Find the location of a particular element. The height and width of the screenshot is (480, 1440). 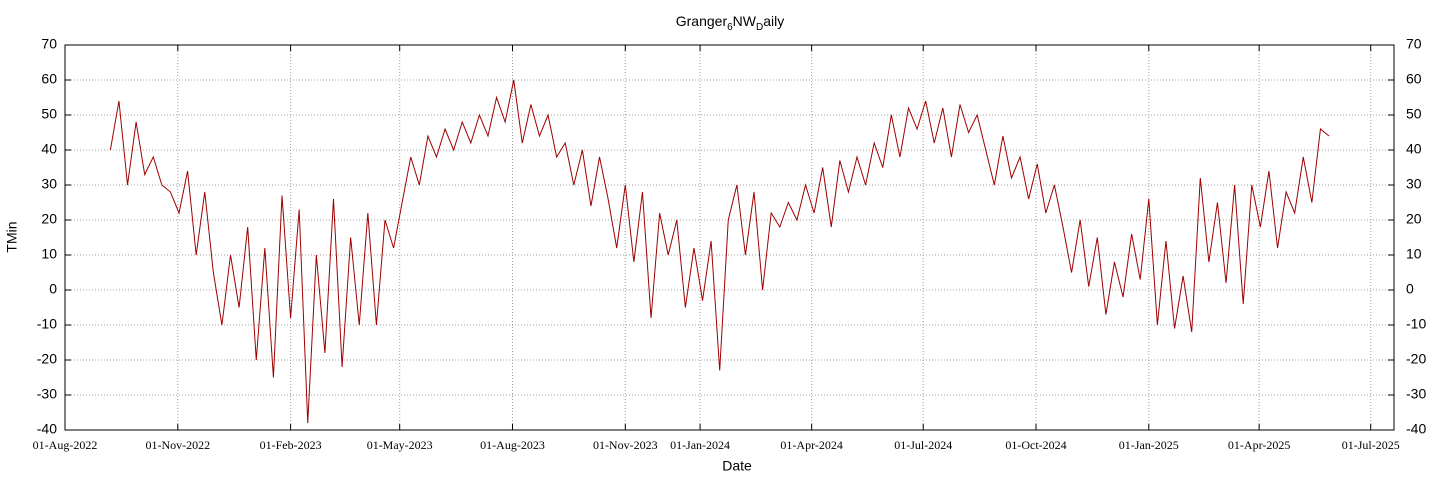

y-tick-label: 60 is located at coordinates (49, 79).